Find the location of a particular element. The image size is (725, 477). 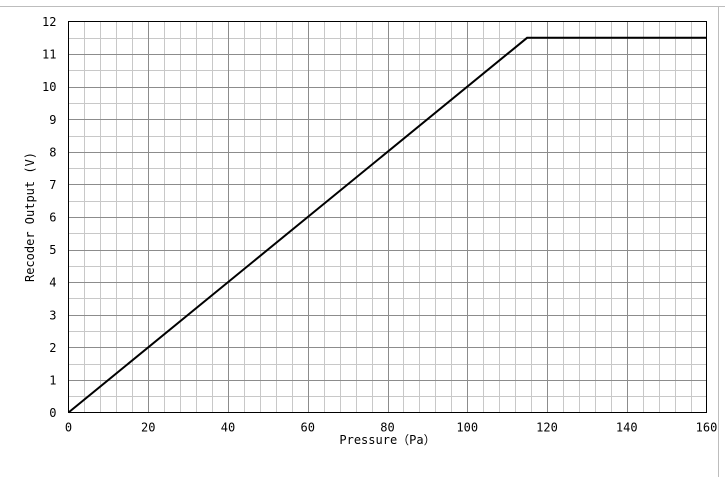

y-tick-label: 12 is located at coordinates (49, 22).